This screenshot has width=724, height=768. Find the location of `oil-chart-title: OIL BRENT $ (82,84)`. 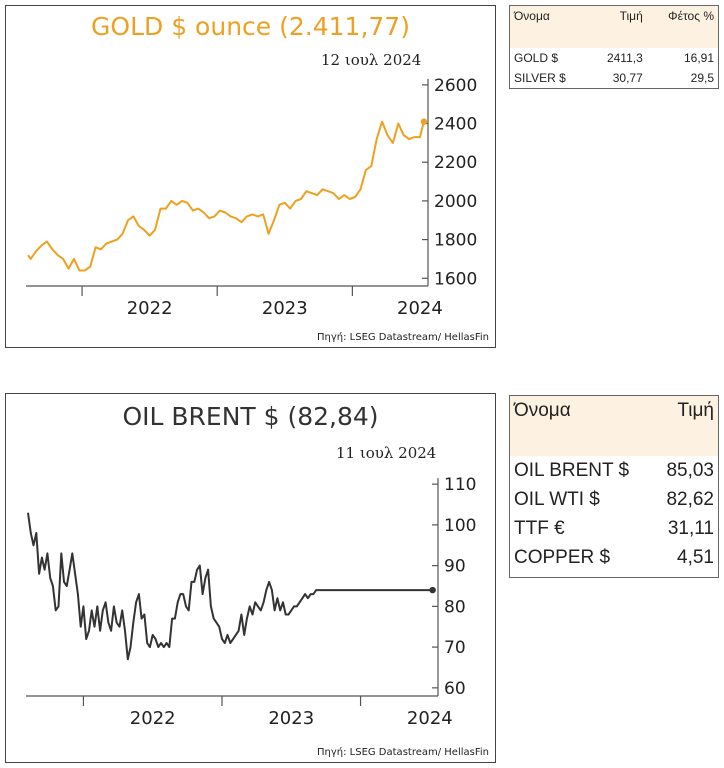

oil-chart-title: OIL BRENT $ (82,84) is located at coordinates (250, 416).